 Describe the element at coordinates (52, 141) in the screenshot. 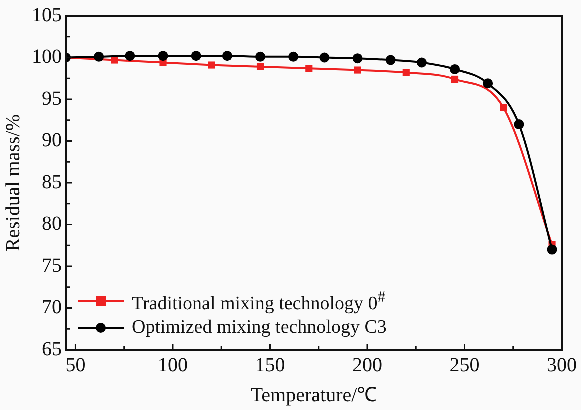

I see `y-tick-label: 90` at that location.